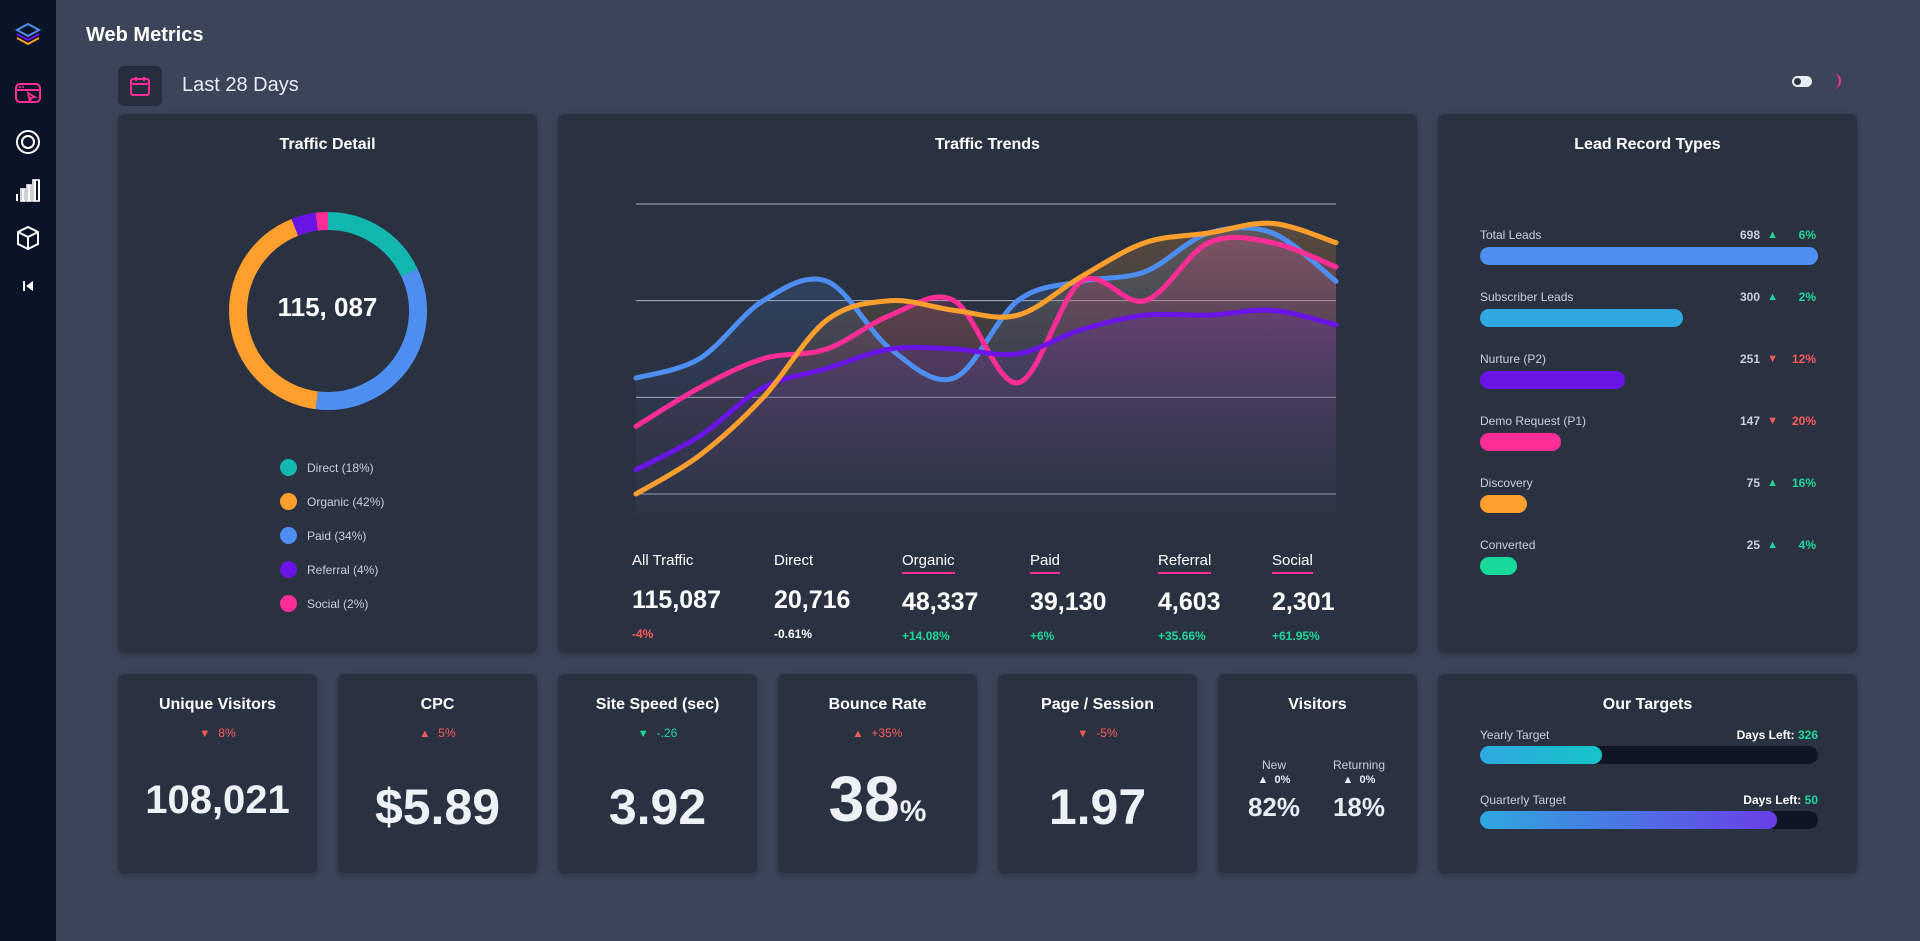  What do you see at coordinates (327, 467) in the screenshot?
I see `legend-item: Direct (18%)` at bounding box center [327, 467].